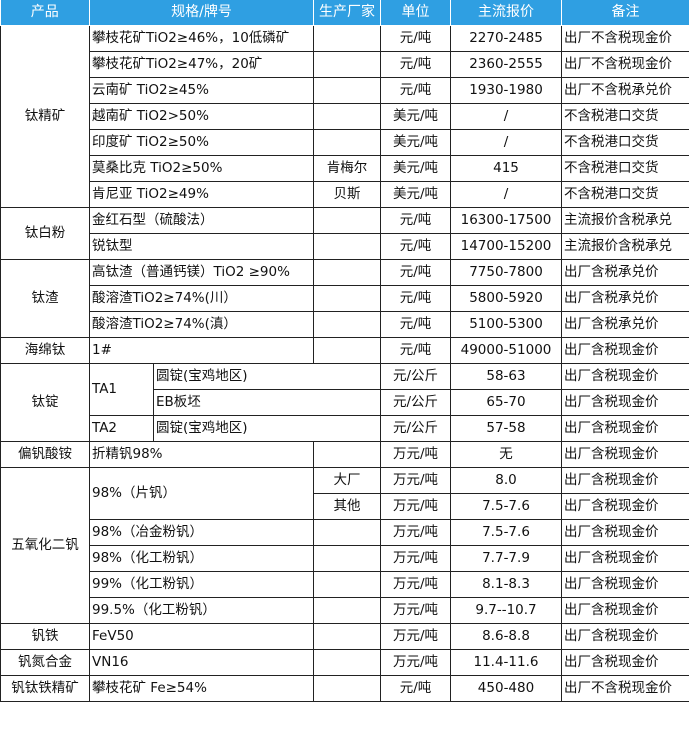 This screenshot has width=689, height=737. I want to click on table-row: 肯尼亚 TiO2≥49% 贝斯 美元/吨 / 不含税港口交货, so click(345, 194).